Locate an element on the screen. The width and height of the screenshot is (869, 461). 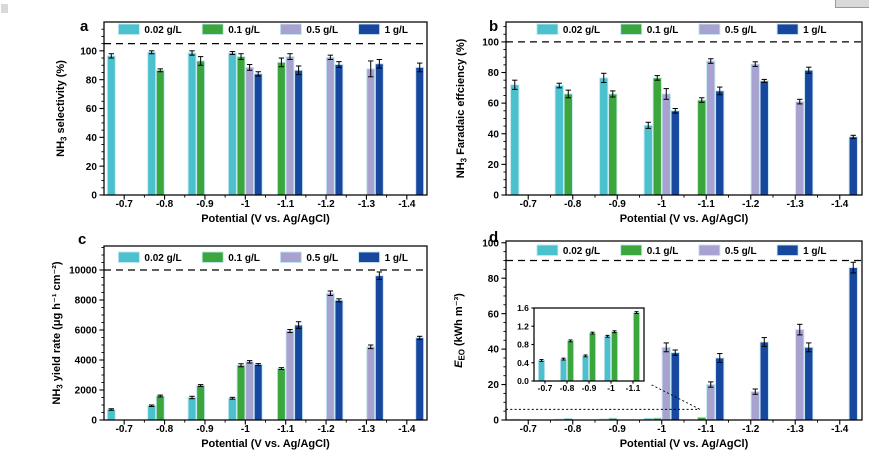
svg-text: 1.2 is located at coordinates (523, 326).